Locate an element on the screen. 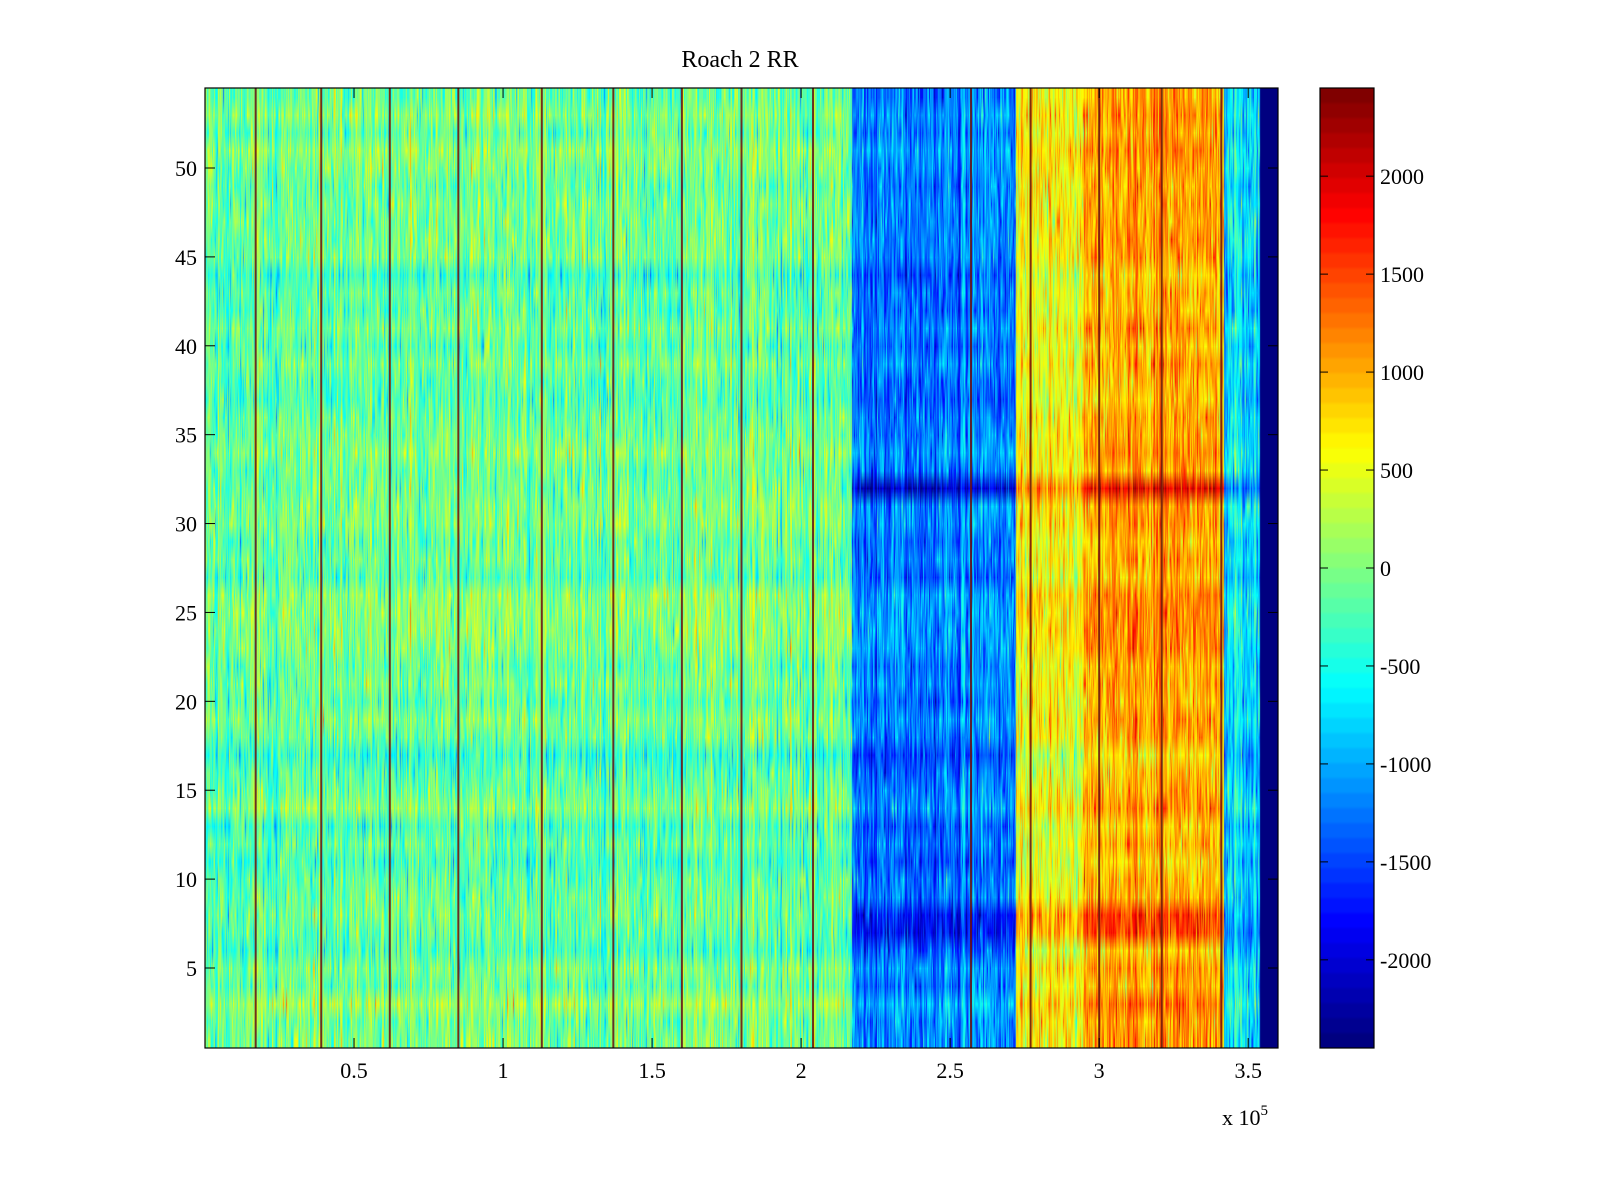 The image size is (1600, 1200). colorbar-tick-label: 1000 is located at coordinates (1402, 372).